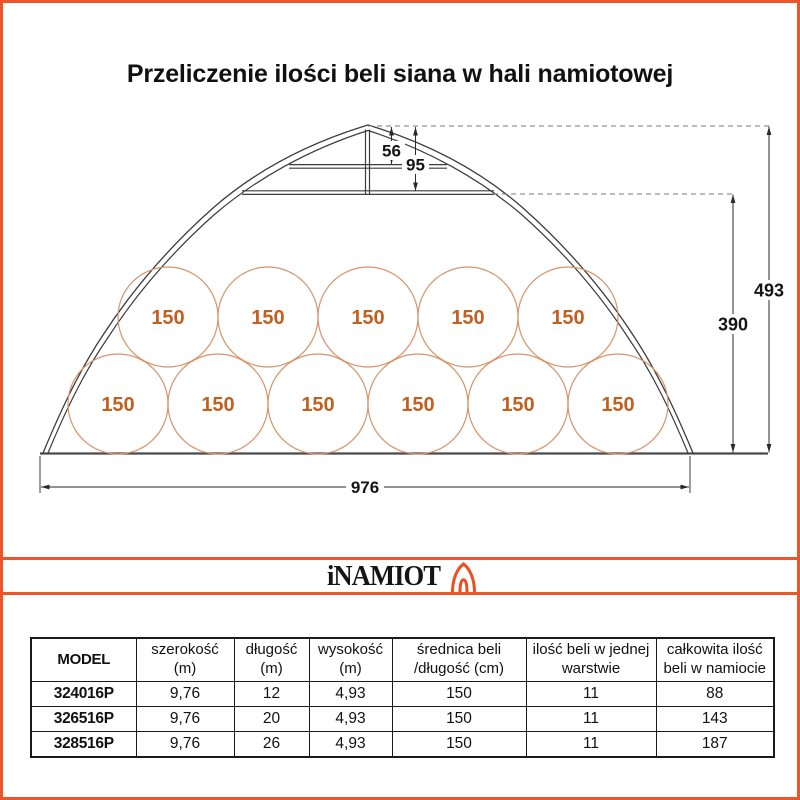 This screenshot has width=800, height=800. Describe the element at coordinates (459, 659) in the screenshot. I see `table-header-cell: średnica beli/długość (cm)` at that location.